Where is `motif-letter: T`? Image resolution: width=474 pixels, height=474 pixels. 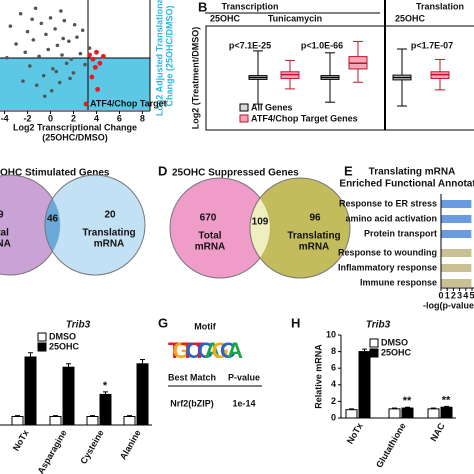 motif-letter: T is located at coordinates (188, 350).